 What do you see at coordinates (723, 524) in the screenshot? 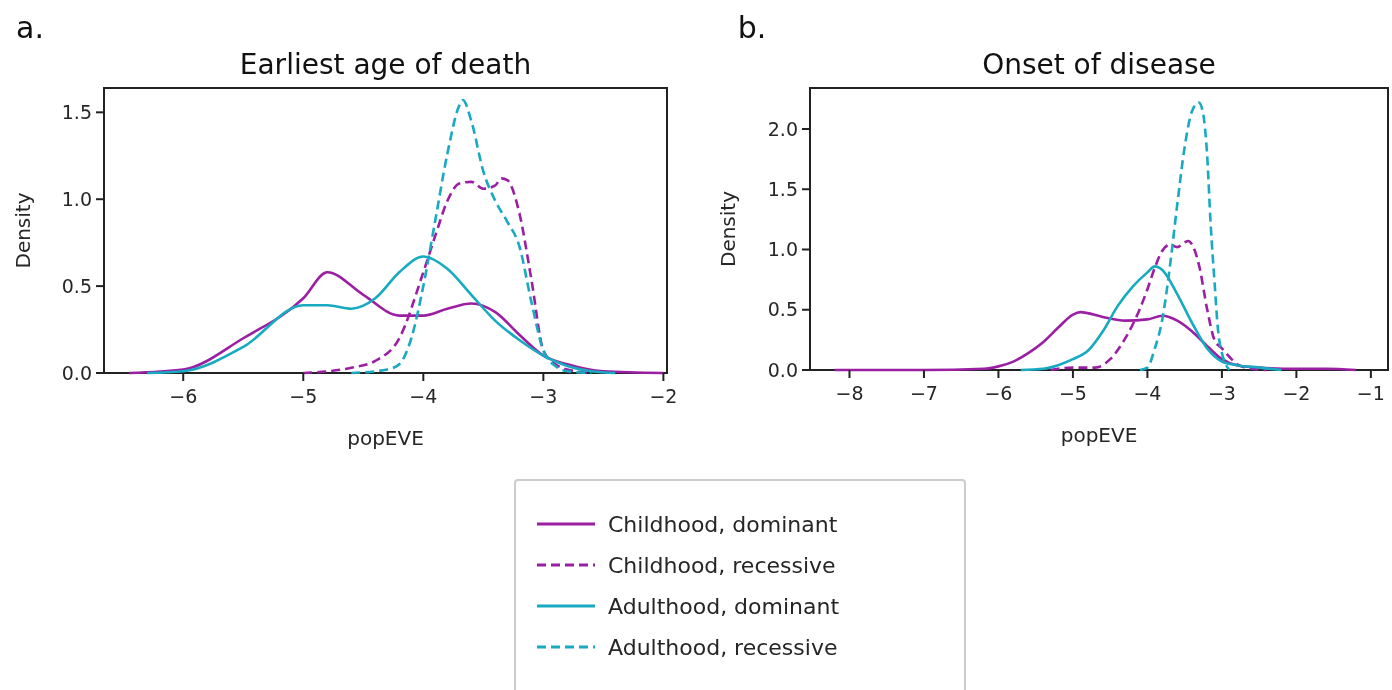
I see `legend-label: Childhood, dominant` at bounding box center [723, 524].